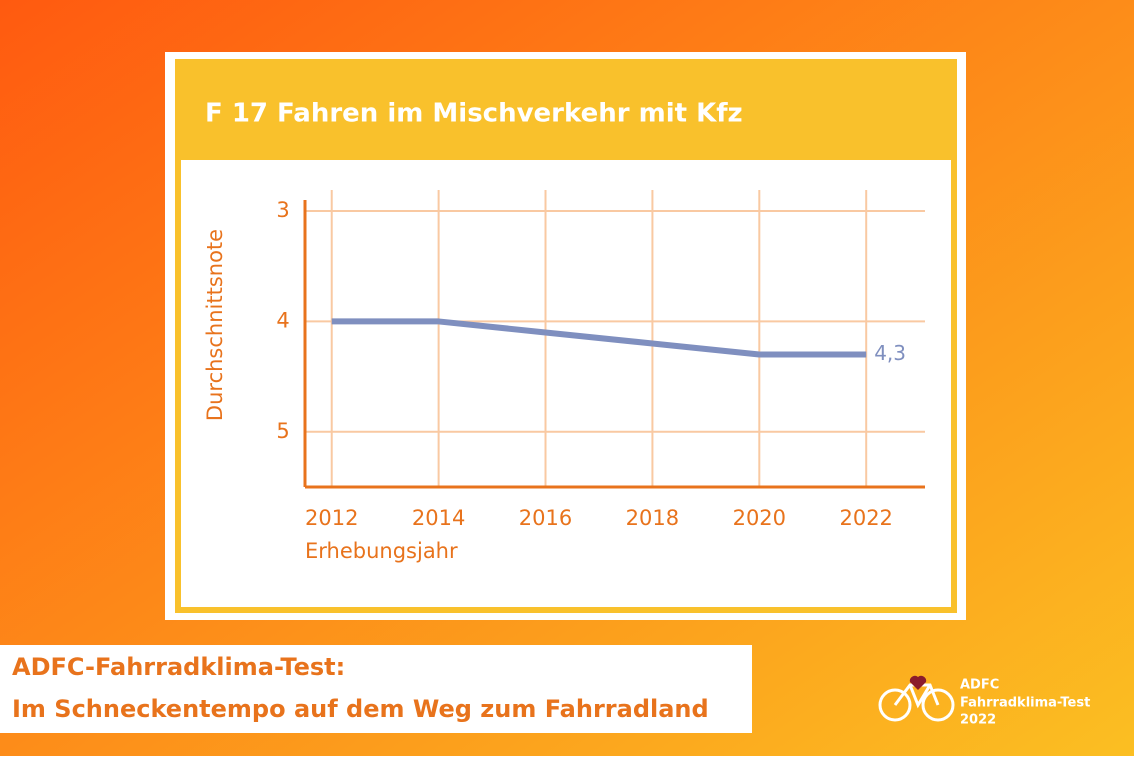 The image size is (1134, 760). I want to click on logo-icon, so click(916, 698).